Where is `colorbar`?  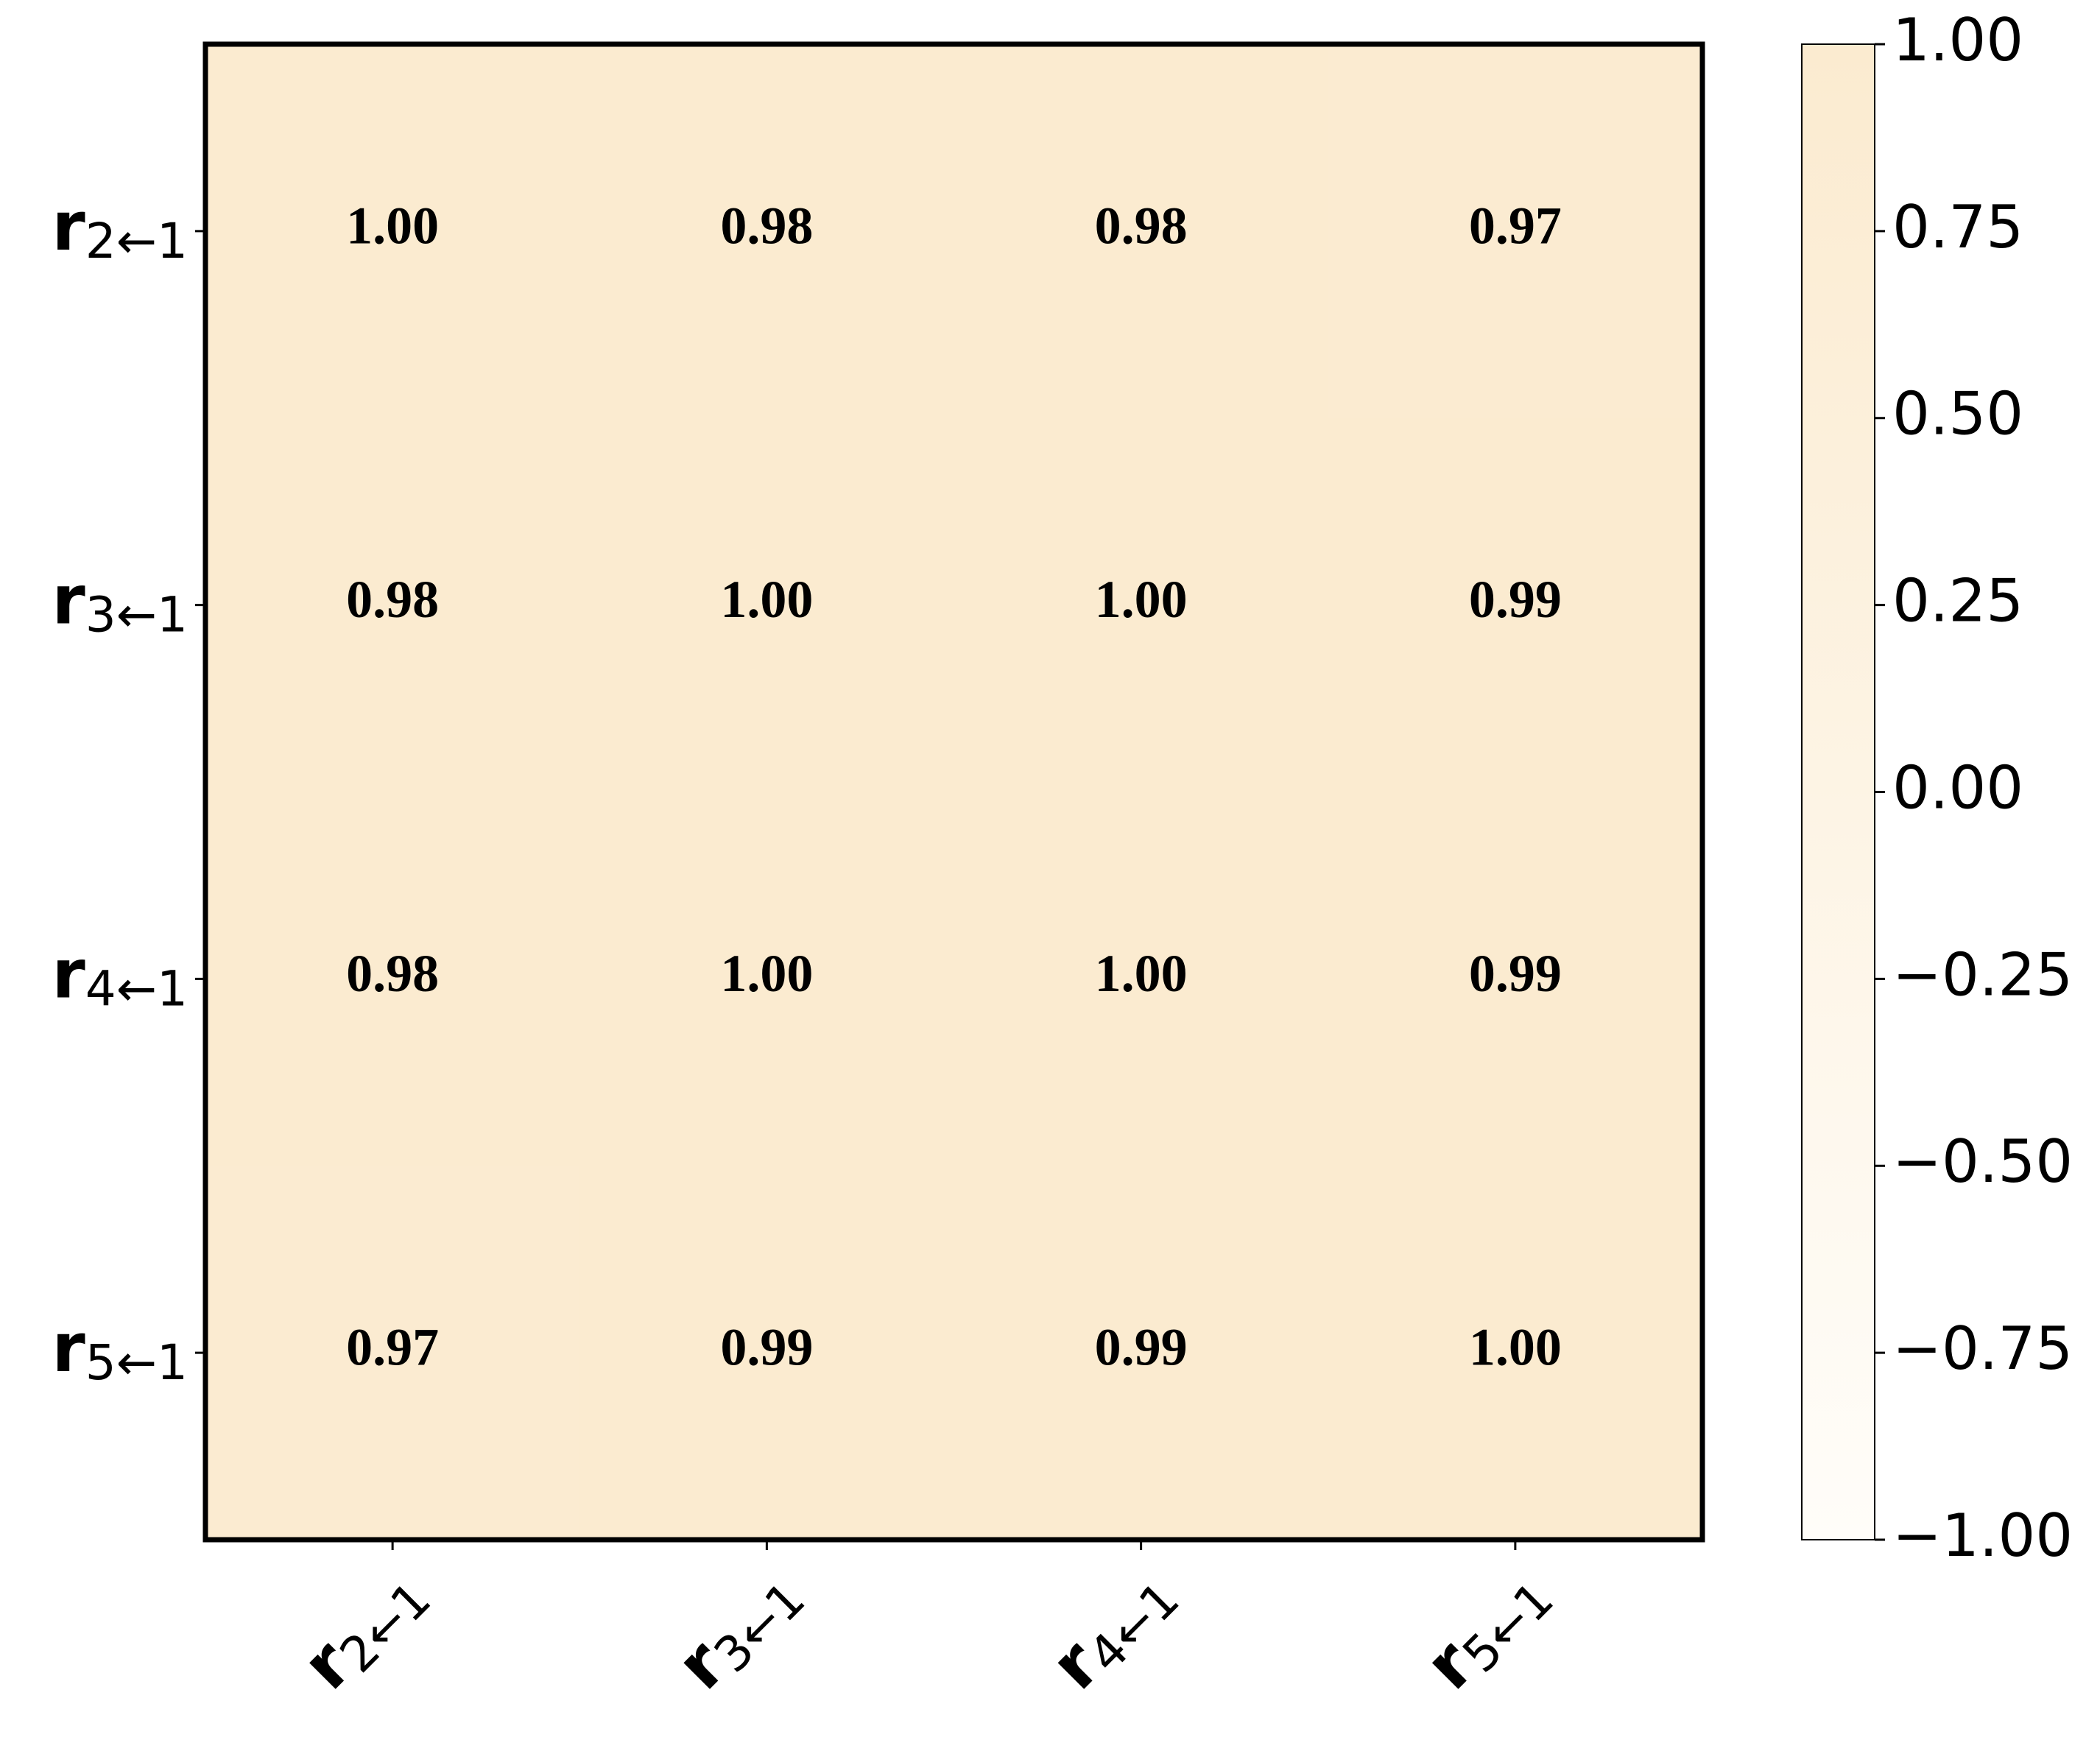
colorbar is located at coordinates (1838, 792).